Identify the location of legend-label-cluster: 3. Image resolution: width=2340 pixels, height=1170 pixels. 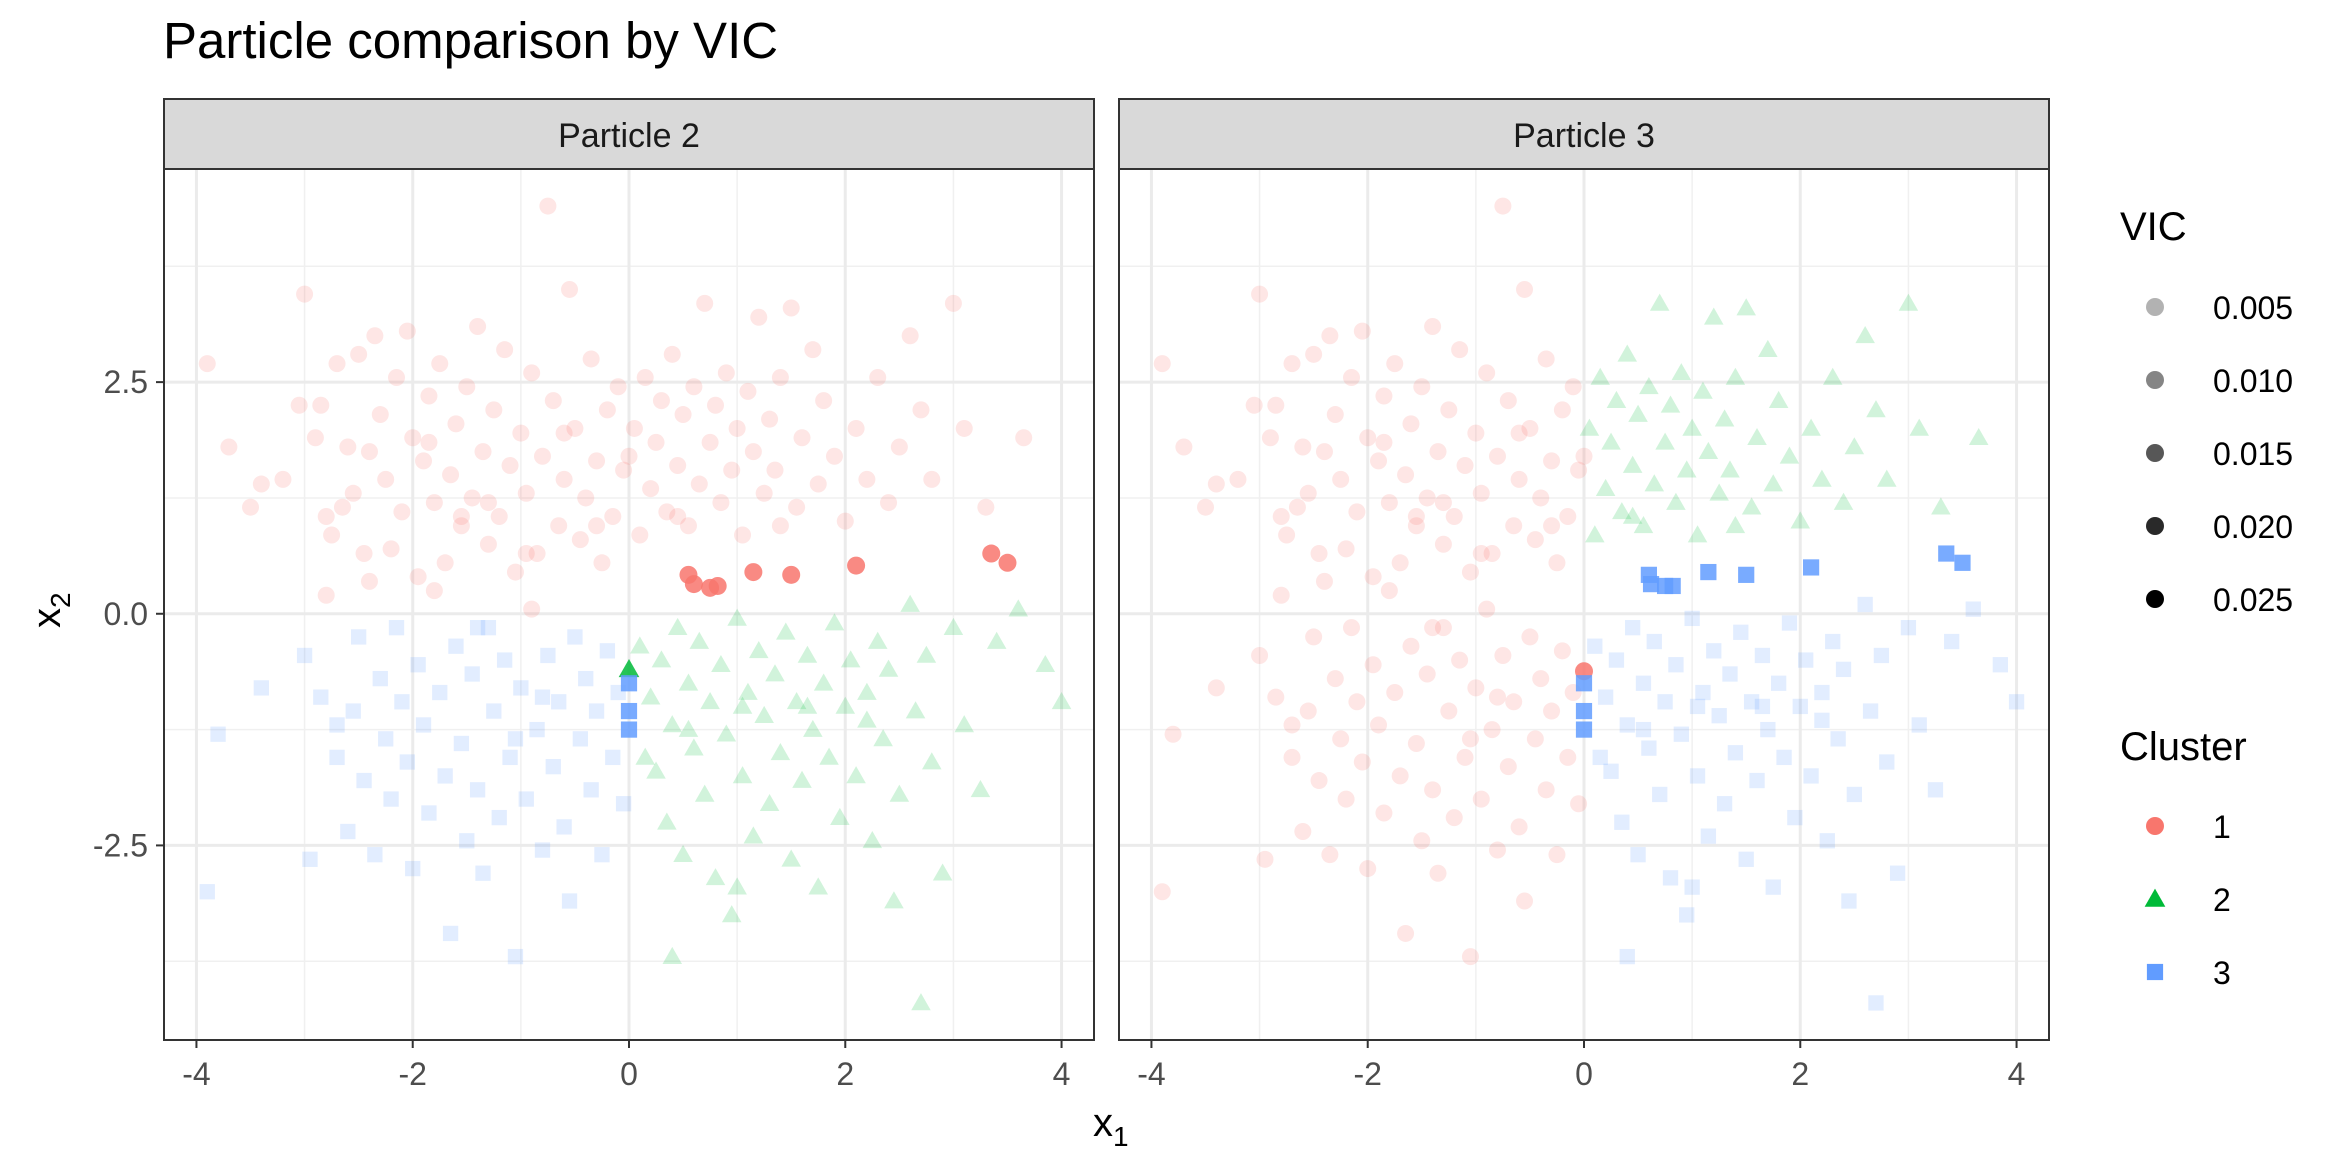
(2222, 973).